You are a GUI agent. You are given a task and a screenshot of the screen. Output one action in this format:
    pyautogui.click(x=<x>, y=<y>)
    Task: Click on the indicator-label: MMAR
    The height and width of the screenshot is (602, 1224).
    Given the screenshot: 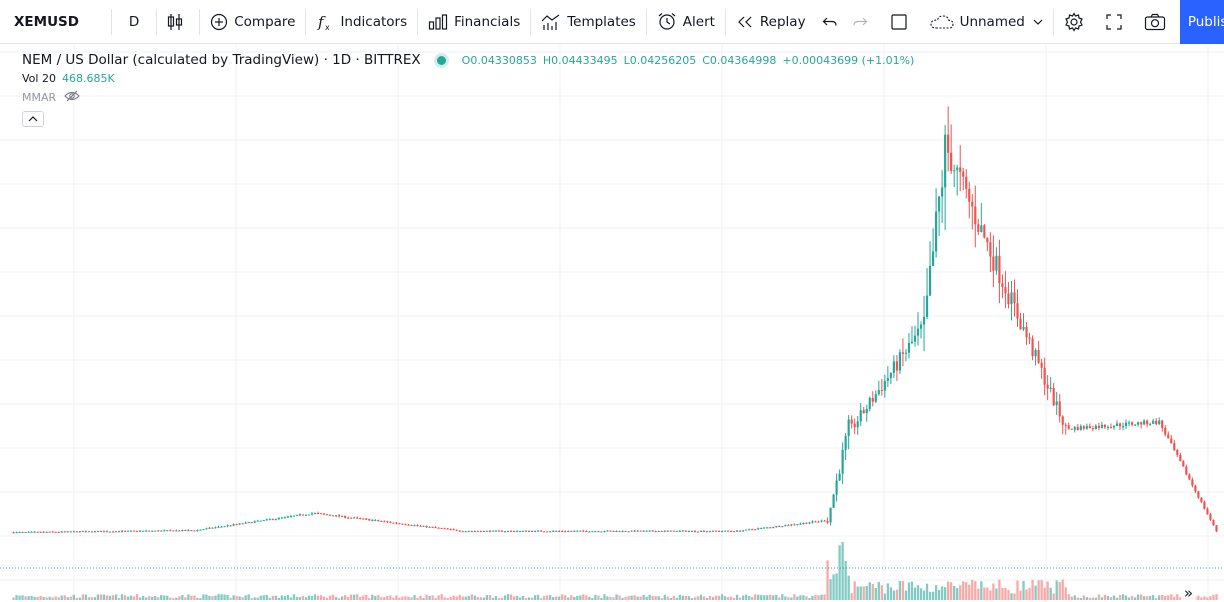 What is the action you would take?
    pyautogui.click(x=39, y=97)
    